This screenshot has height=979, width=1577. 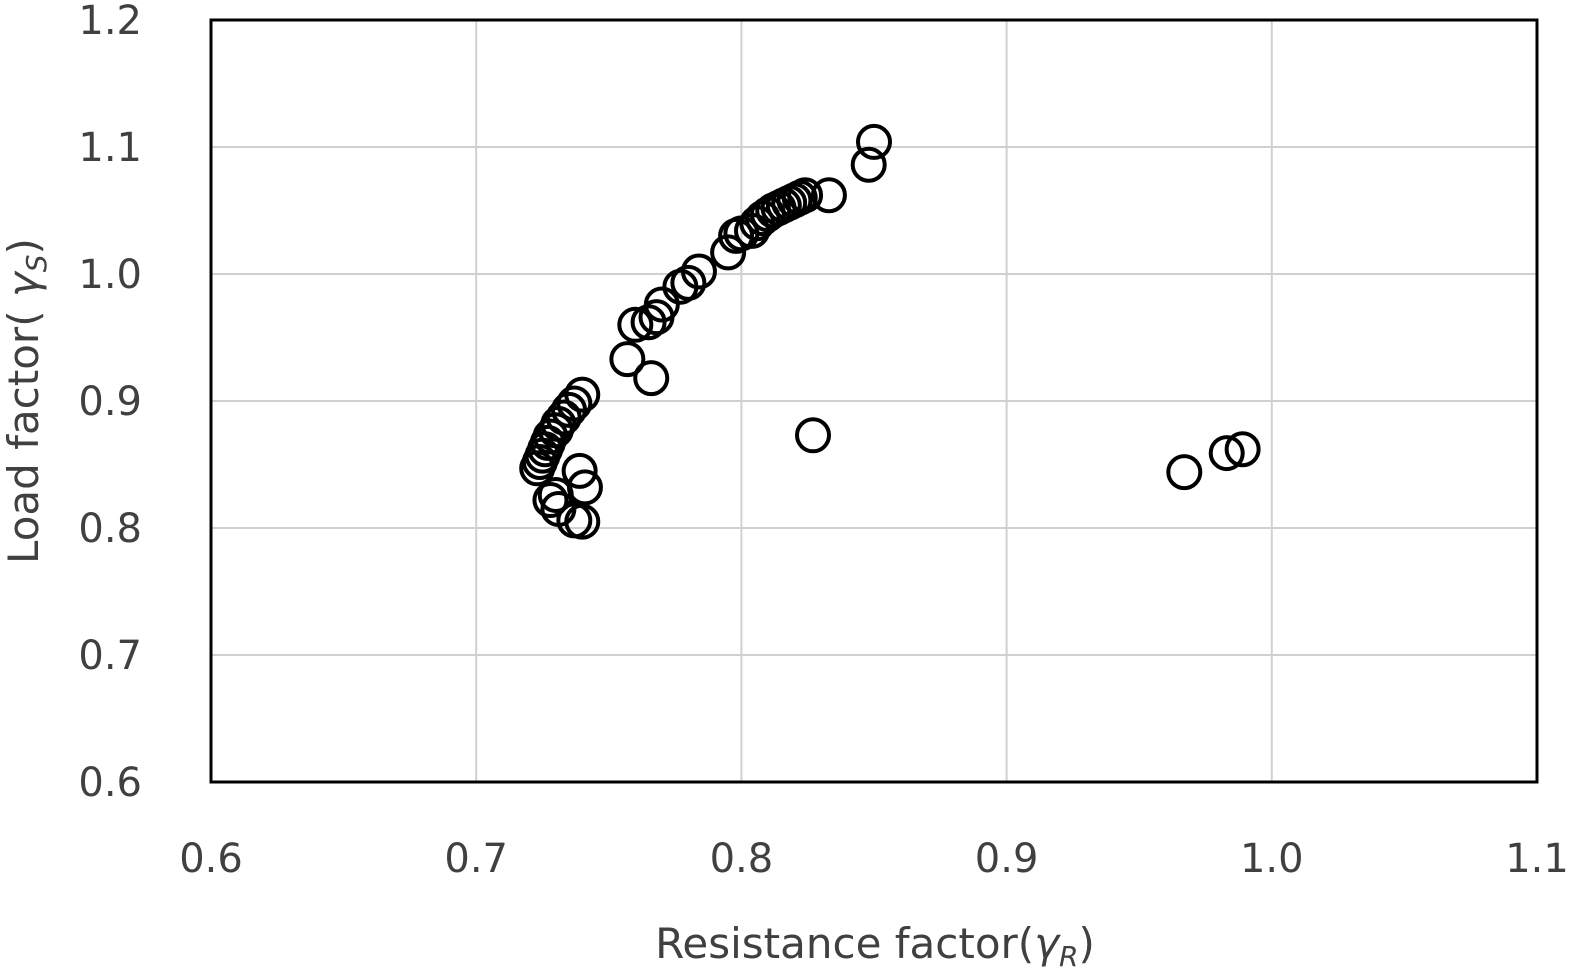 I want to click on x-tick-label: 1.0, so click(x=1272, y=859).